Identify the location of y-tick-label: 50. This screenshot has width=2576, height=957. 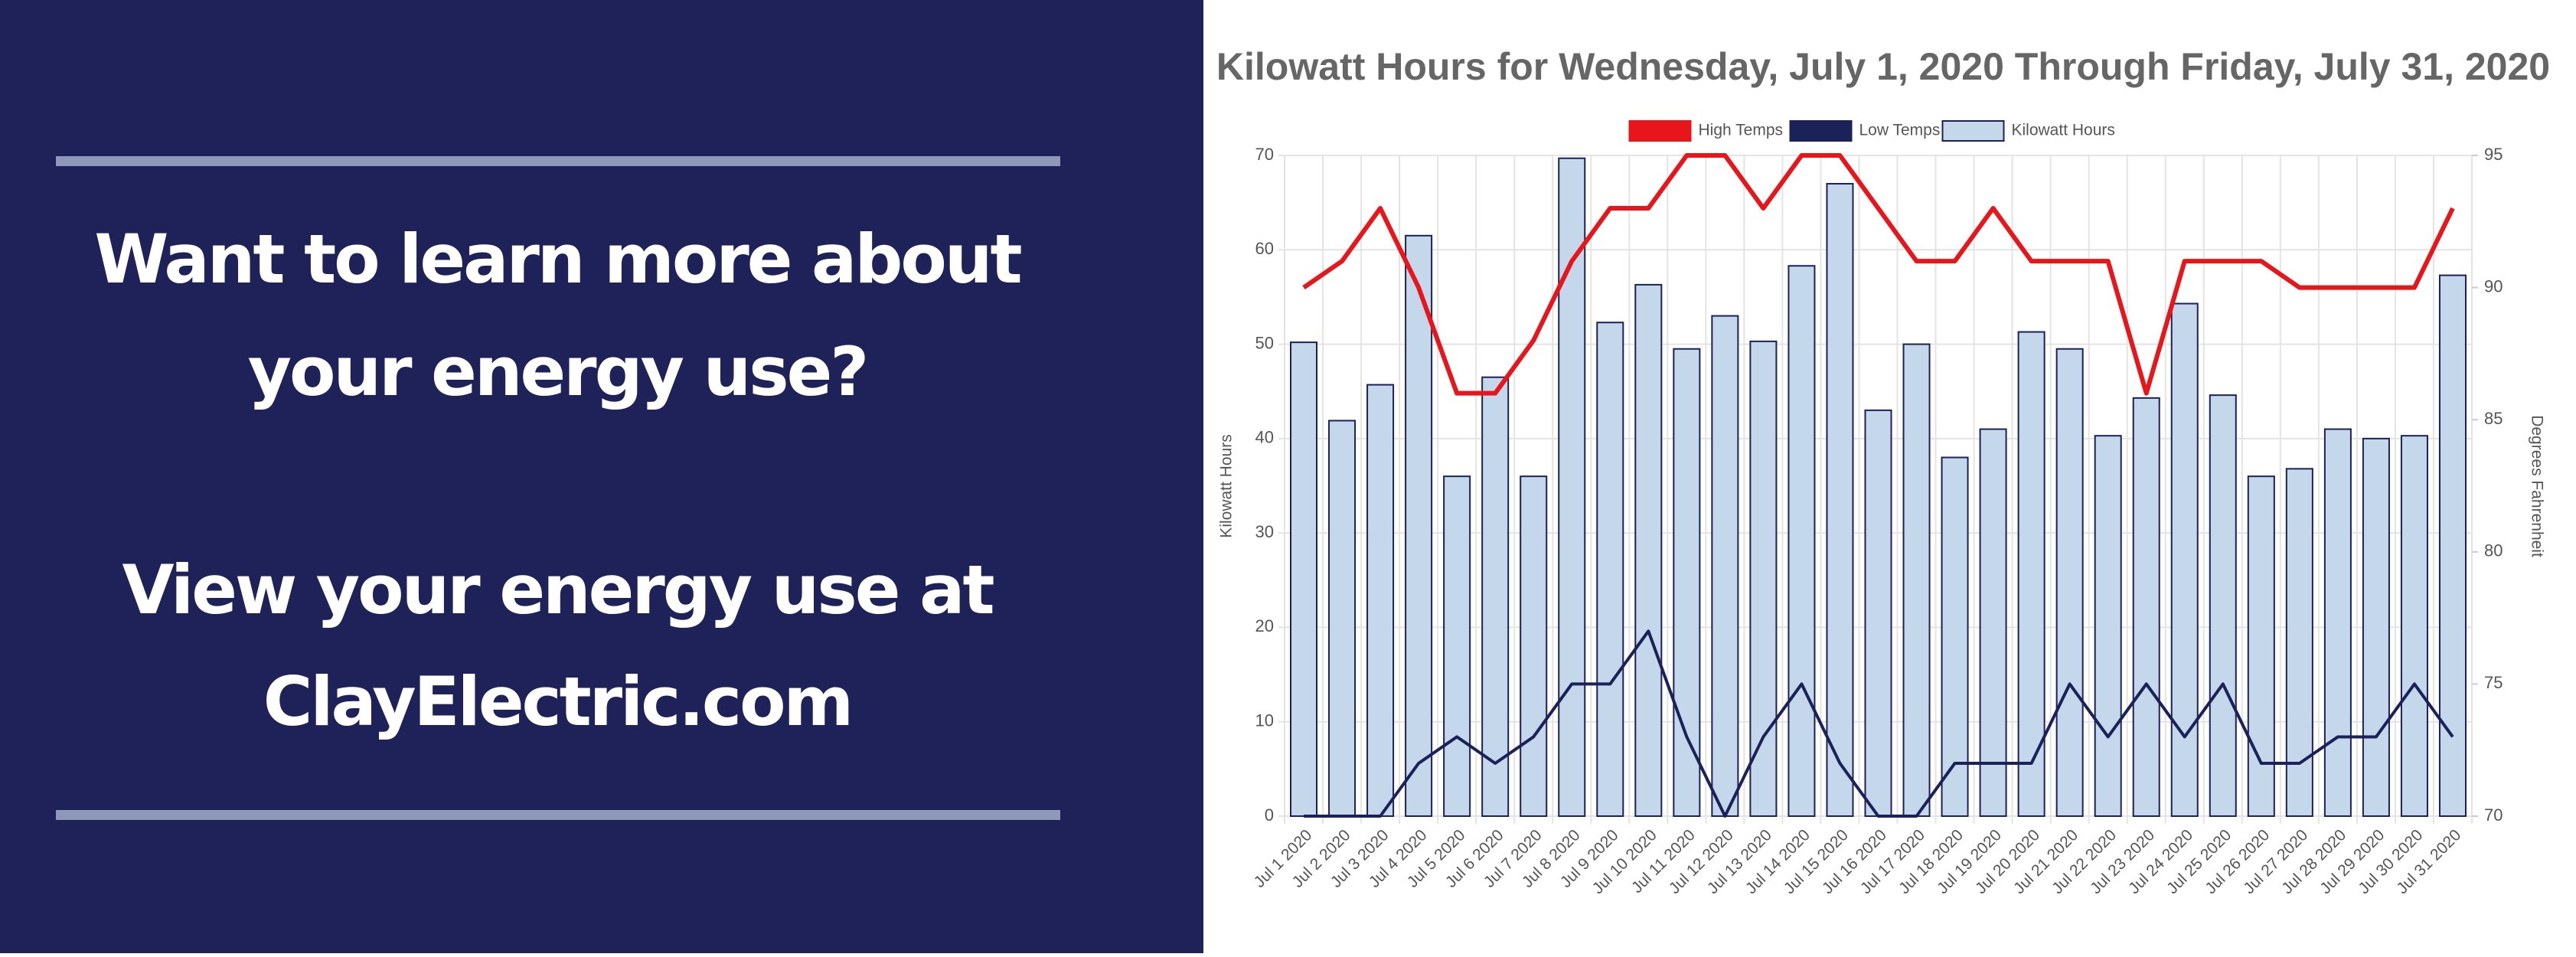
(1264, 342).